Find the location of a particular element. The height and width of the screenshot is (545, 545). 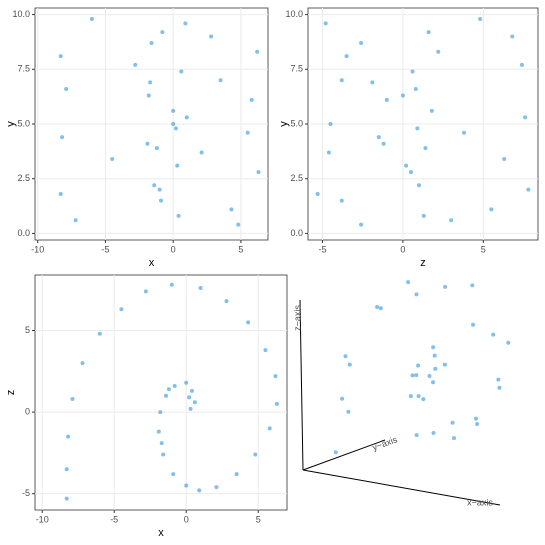

x-axis-title: x is located at coordinates (152, 263).